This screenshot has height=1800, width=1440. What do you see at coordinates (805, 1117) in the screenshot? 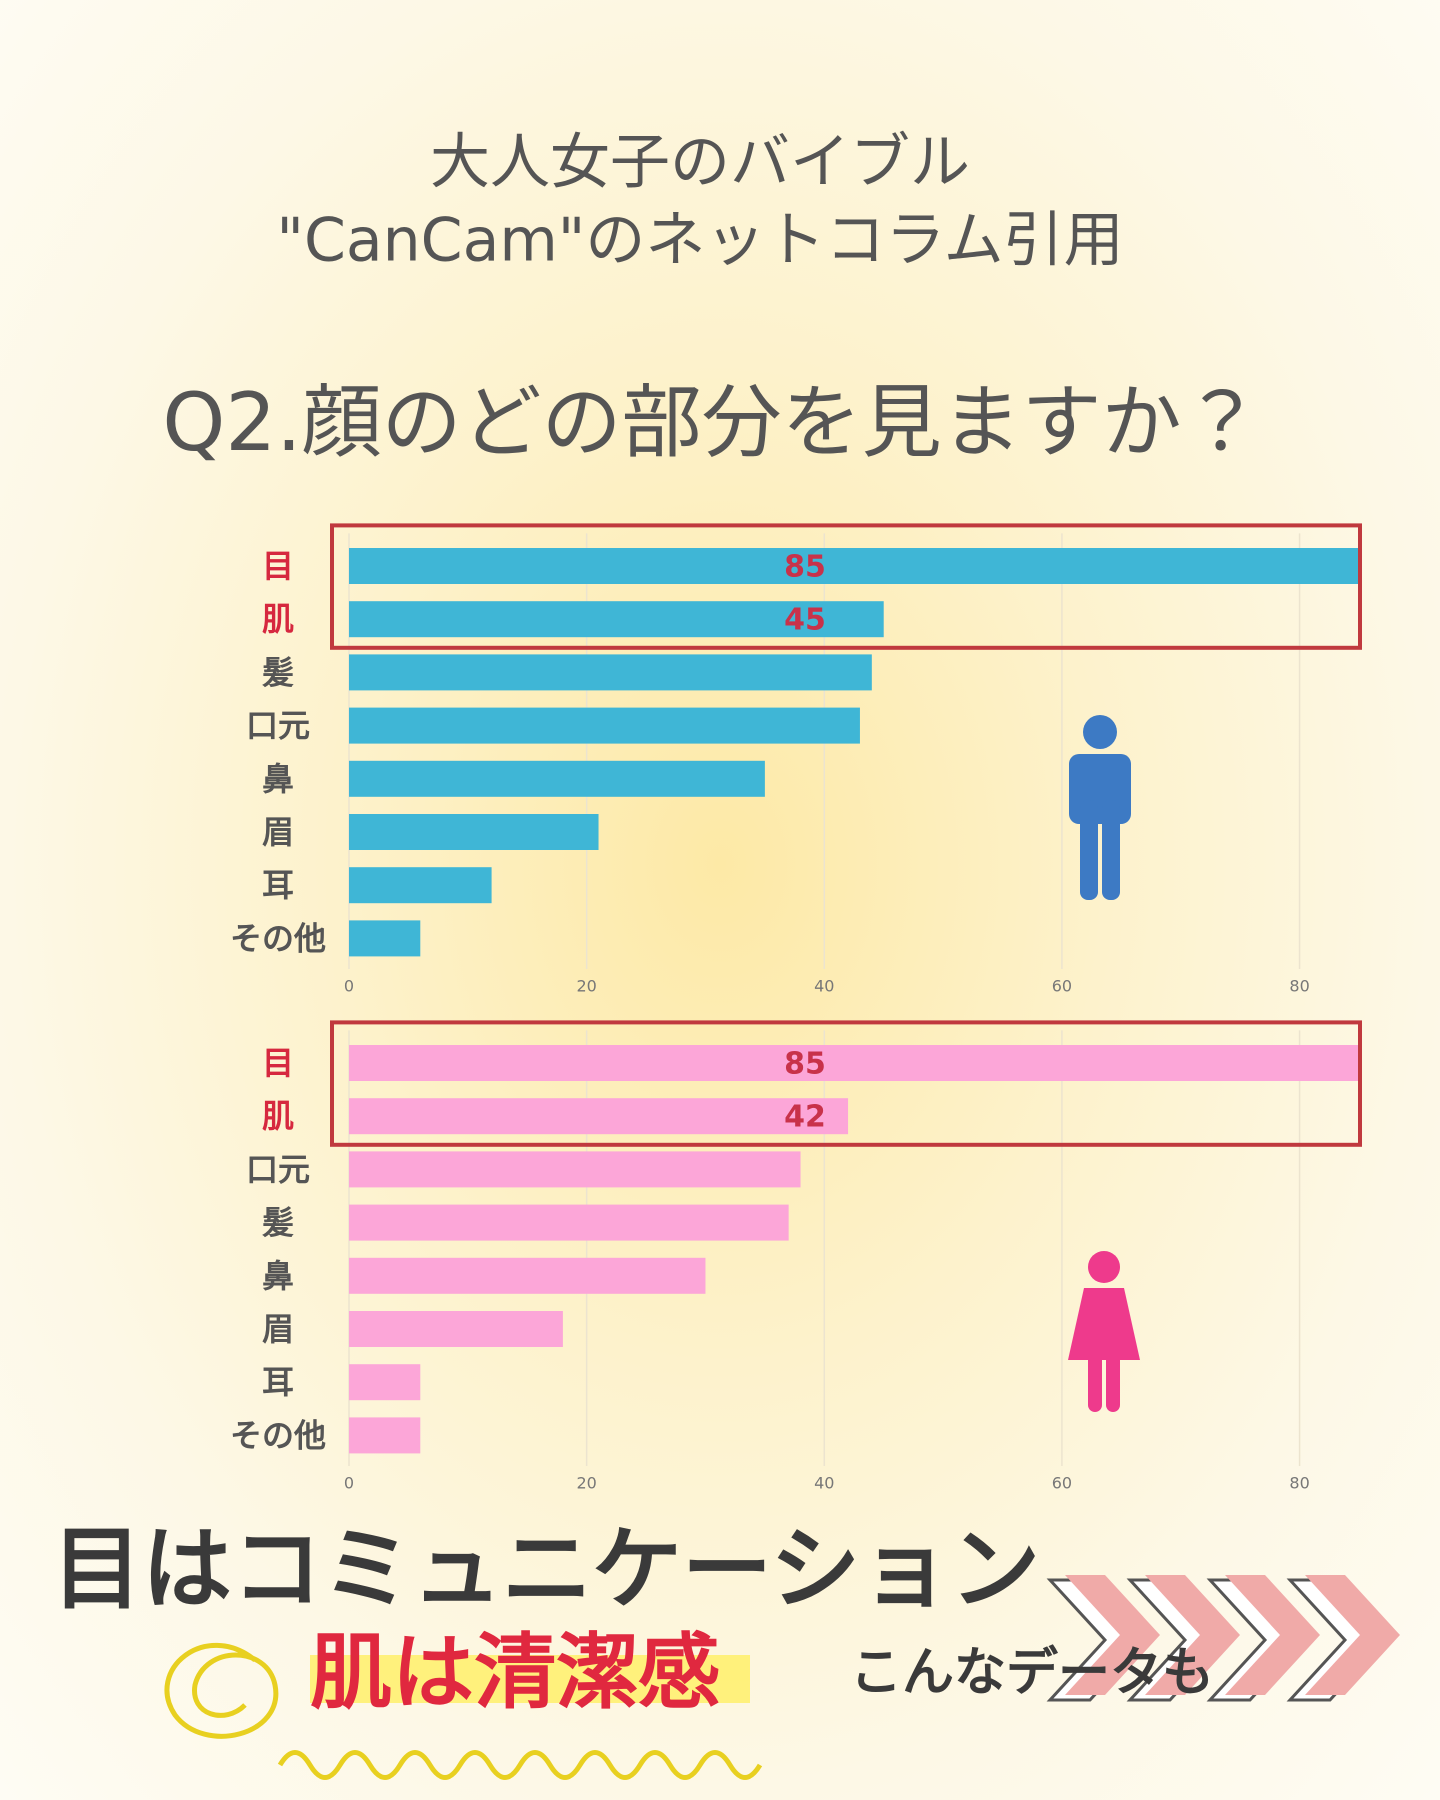
I see `value-label: 42` at bounding box center [805, 1117].